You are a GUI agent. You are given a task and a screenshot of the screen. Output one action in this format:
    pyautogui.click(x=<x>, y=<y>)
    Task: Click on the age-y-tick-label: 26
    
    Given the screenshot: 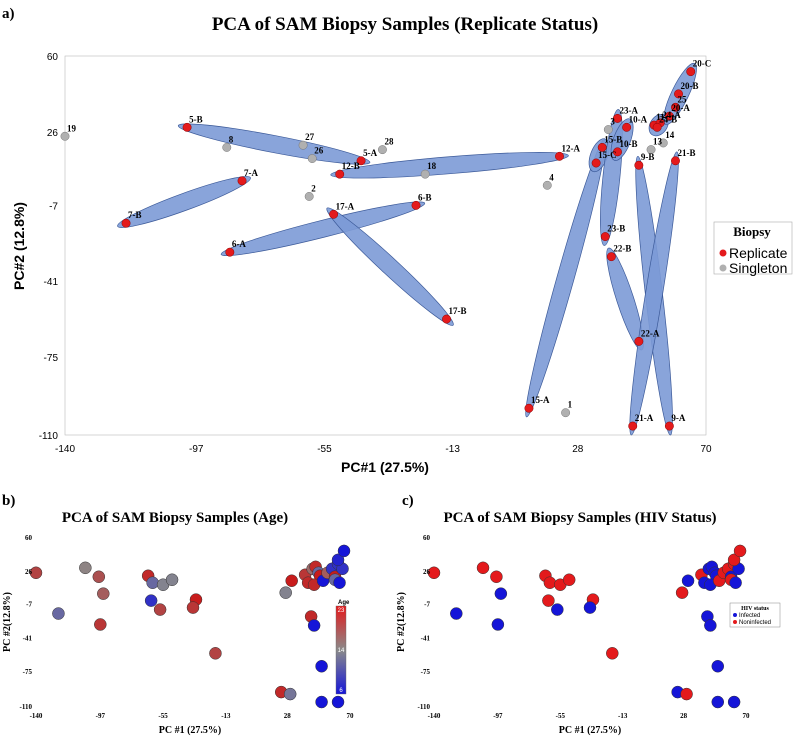 What is the action you would take?
    pyautogui.click(x=29, y=572)
    